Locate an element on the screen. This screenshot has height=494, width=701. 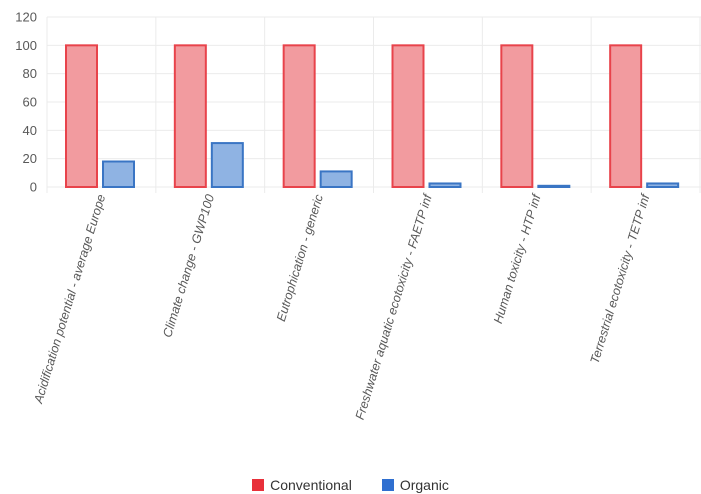
y-tick-label-60: 60 is located at coordinates (30, 102).